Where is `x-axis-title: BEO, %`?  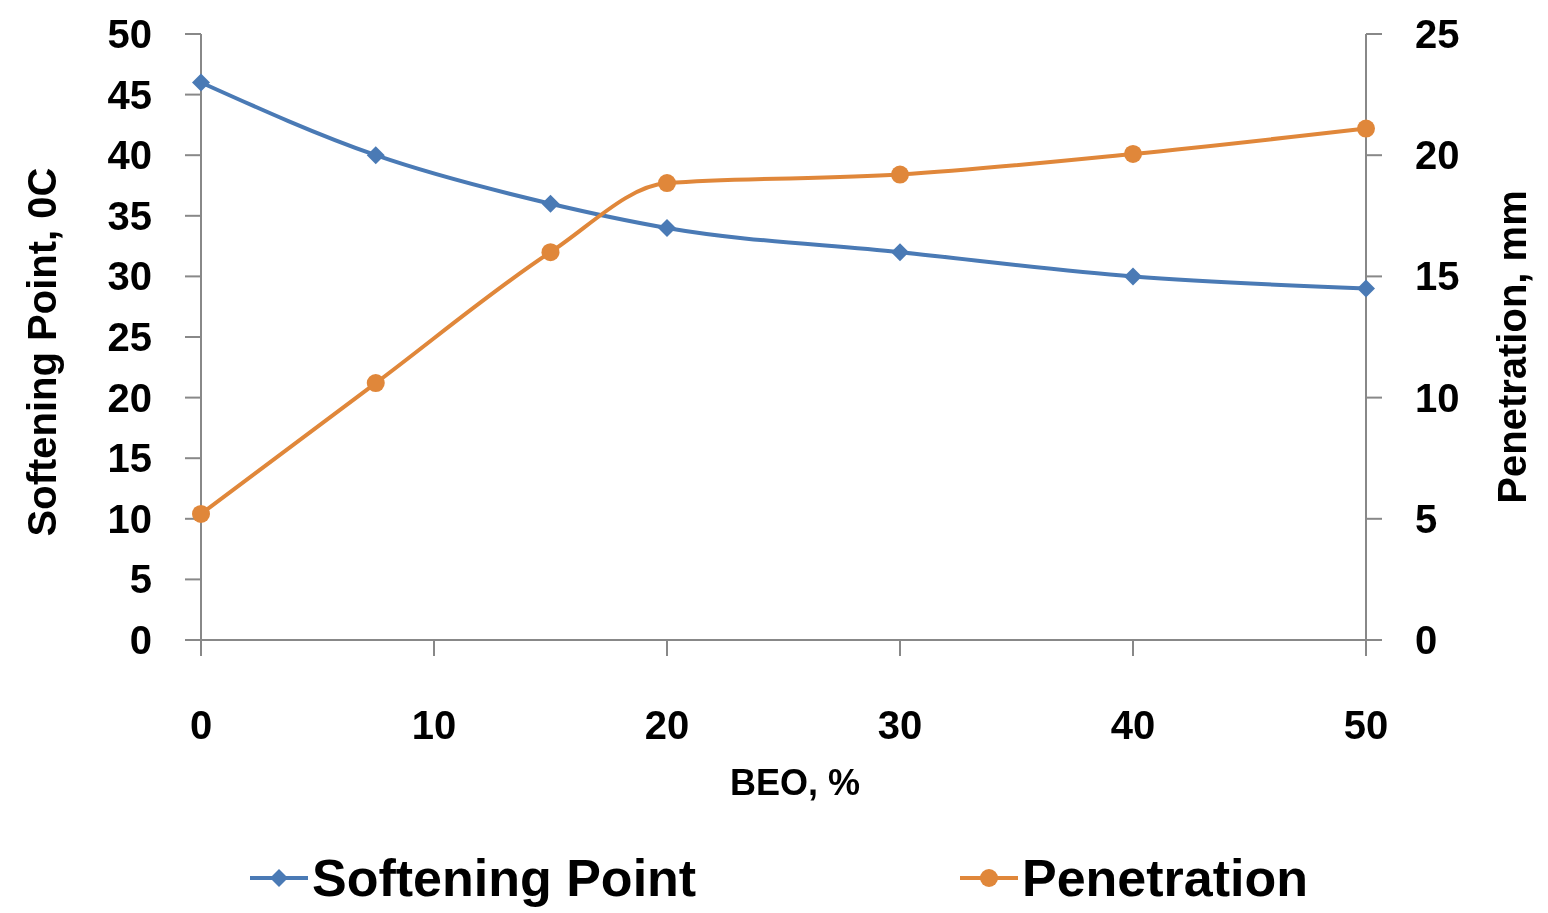
x-axis-title: BEO, % is located at coordinates (795, 782).